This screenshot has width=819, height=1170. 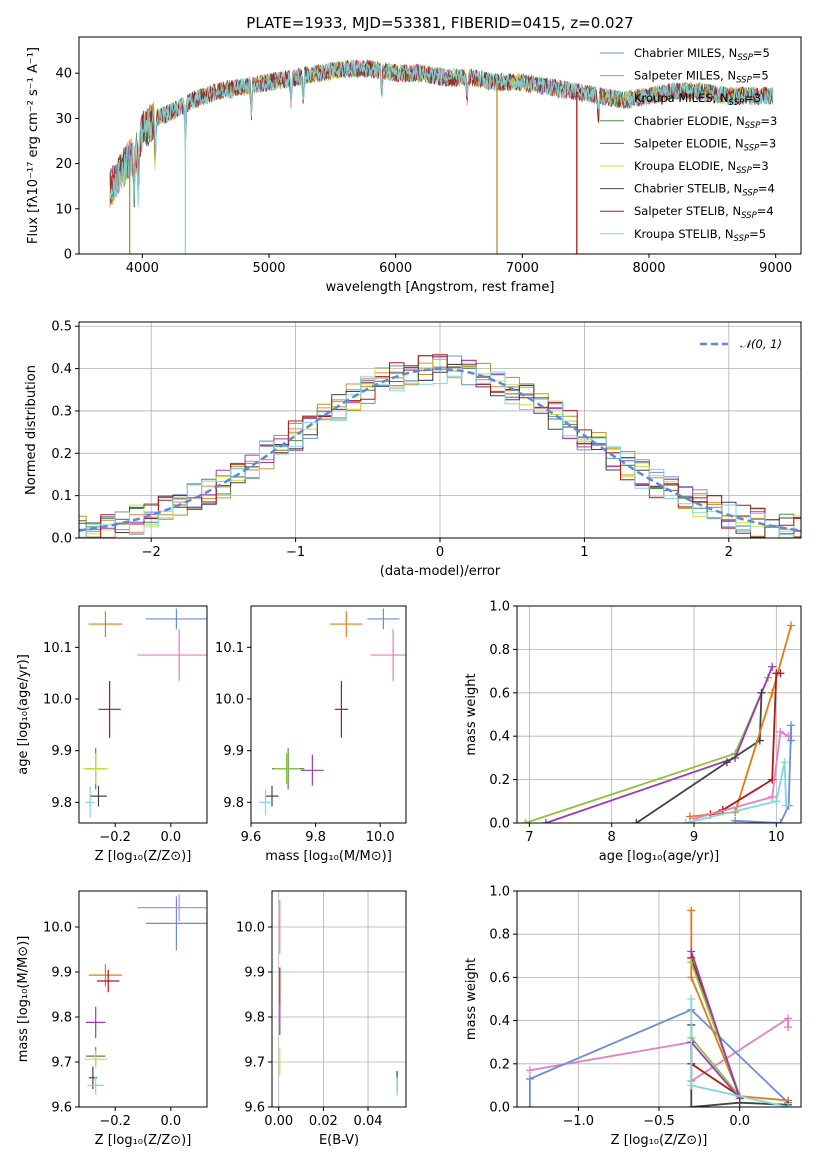 What do you see at coordinates (142, 268) in the screenshot?
I see `x-tick-label: 4000` at bounding box center [142, 268].